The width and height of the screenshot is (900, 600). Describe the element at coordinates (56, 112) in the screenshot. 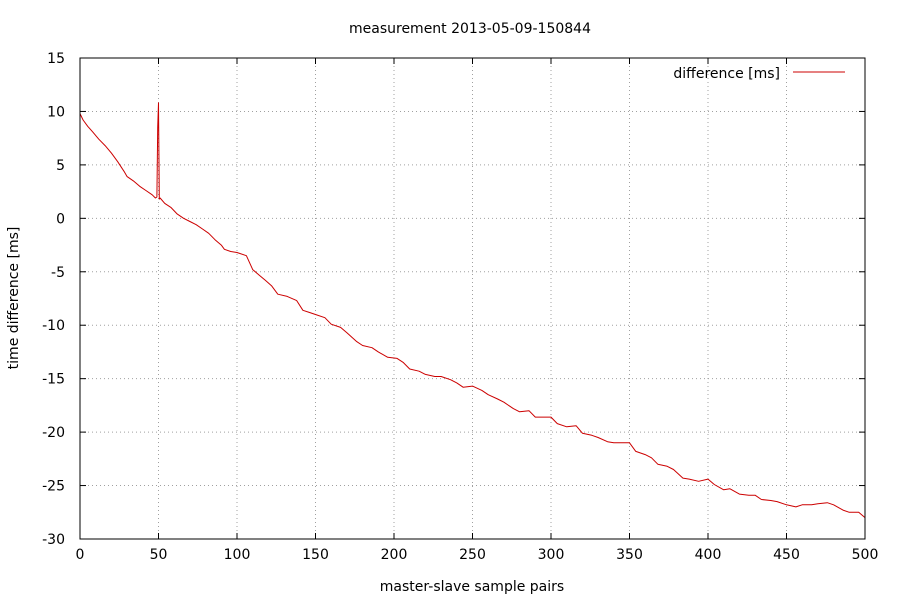

I see `y-tick-label-10: 10` at that location.